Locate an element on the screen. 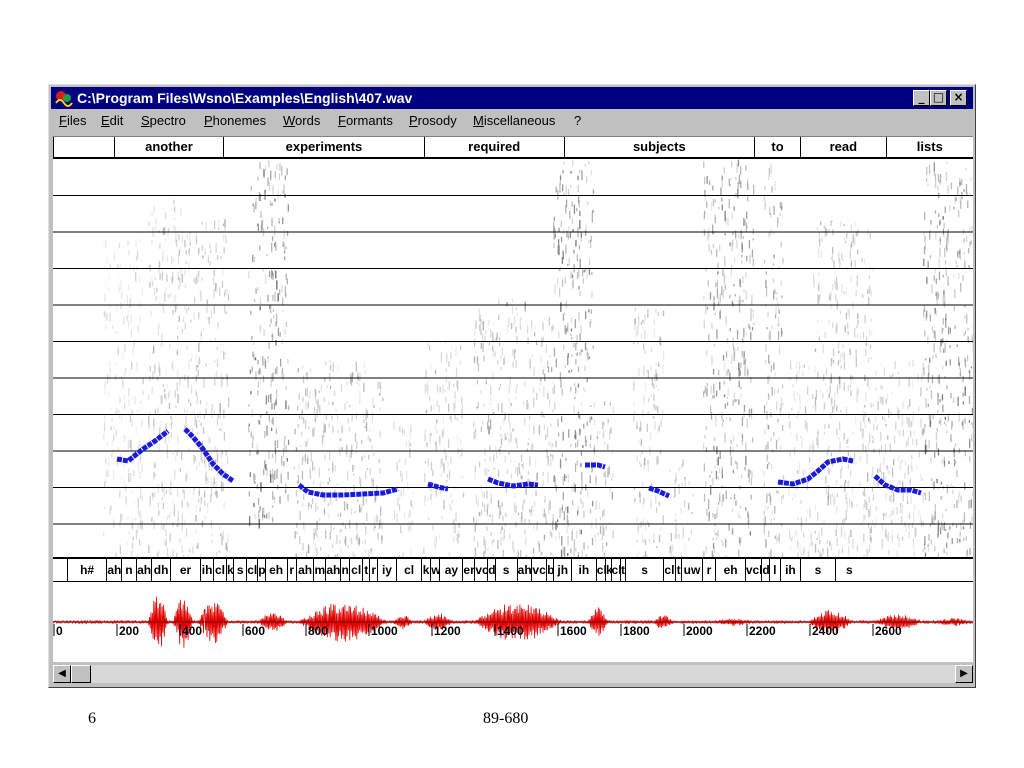  word-segment: read is located at coordinates (843, 147).